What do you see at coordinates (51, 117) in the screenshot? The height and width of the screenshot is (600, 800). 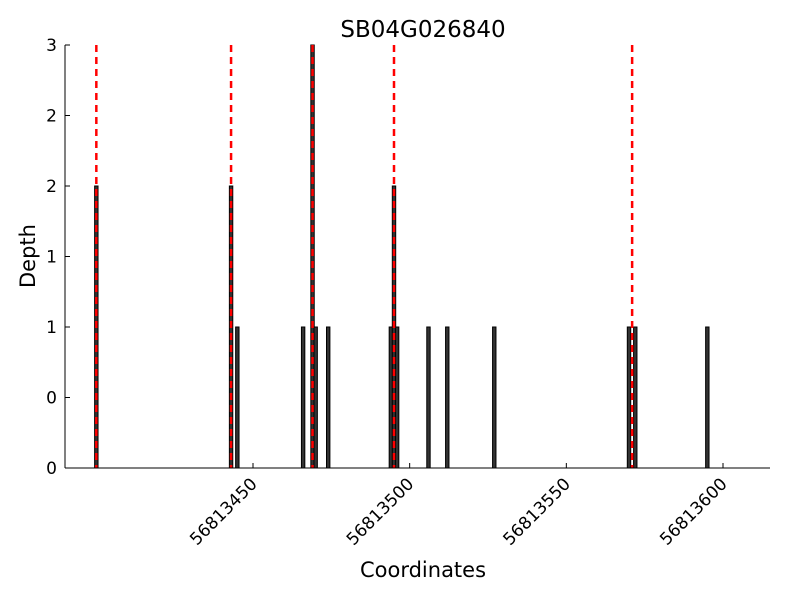 I see `y-tick-label-5: 2` at bounding box center [51, 117].